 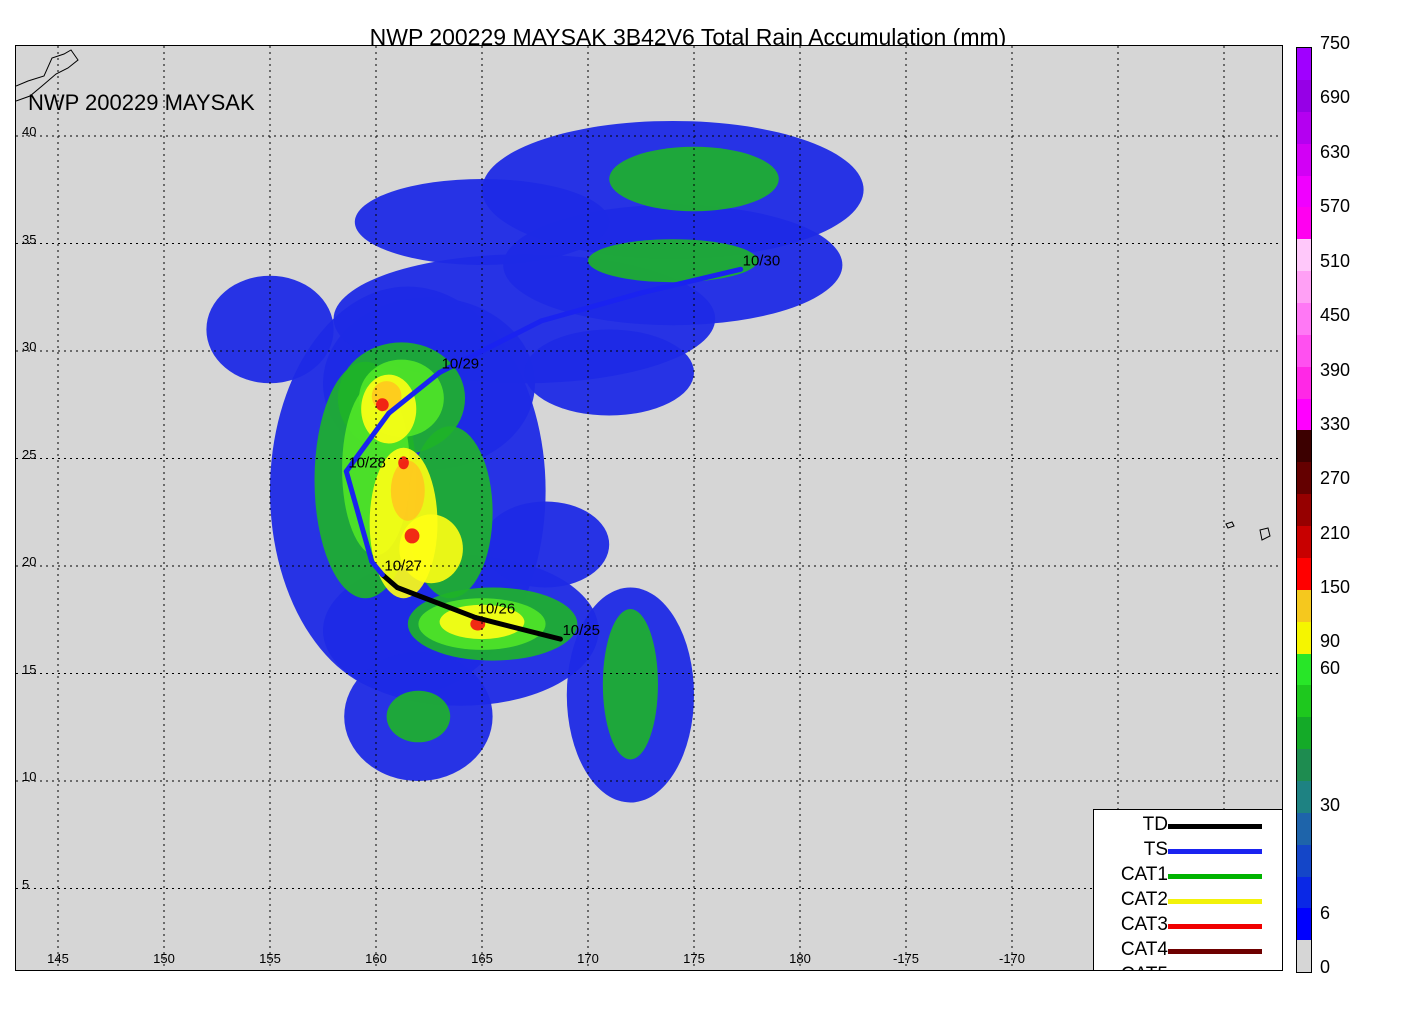 What do you see at coordinates (367, 462) in the screenshot?
I see `track-date-label: 10/28` at bounding box center [367, 462].